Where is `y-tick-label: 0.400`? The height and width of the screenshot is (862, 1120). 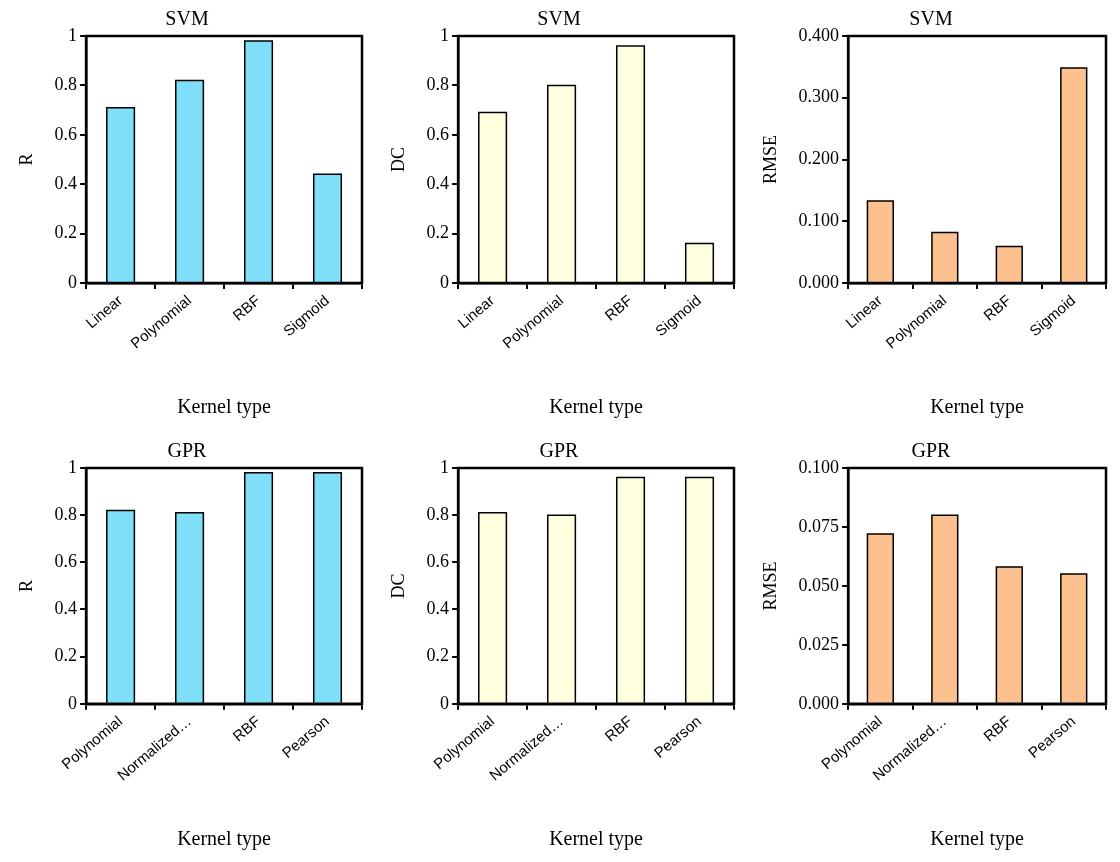
y-tick-label: 0.400 is located at coordinates (819, 34).